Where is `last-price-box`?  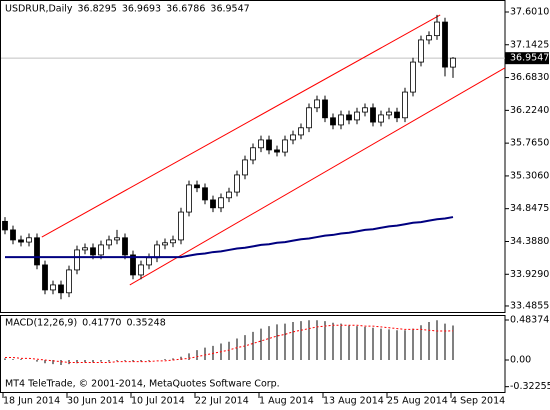 last-price-box is located at coordinates (527, 58).